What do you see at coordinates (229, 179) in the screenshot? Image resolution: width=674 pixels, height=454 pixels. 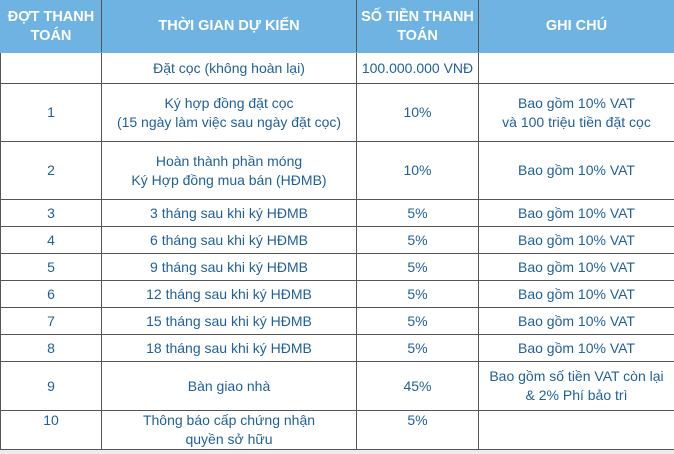 I see `cell-time-line: Ký Hợp đồng mua bán (HĐMB)` at bounding box center [229, 179].